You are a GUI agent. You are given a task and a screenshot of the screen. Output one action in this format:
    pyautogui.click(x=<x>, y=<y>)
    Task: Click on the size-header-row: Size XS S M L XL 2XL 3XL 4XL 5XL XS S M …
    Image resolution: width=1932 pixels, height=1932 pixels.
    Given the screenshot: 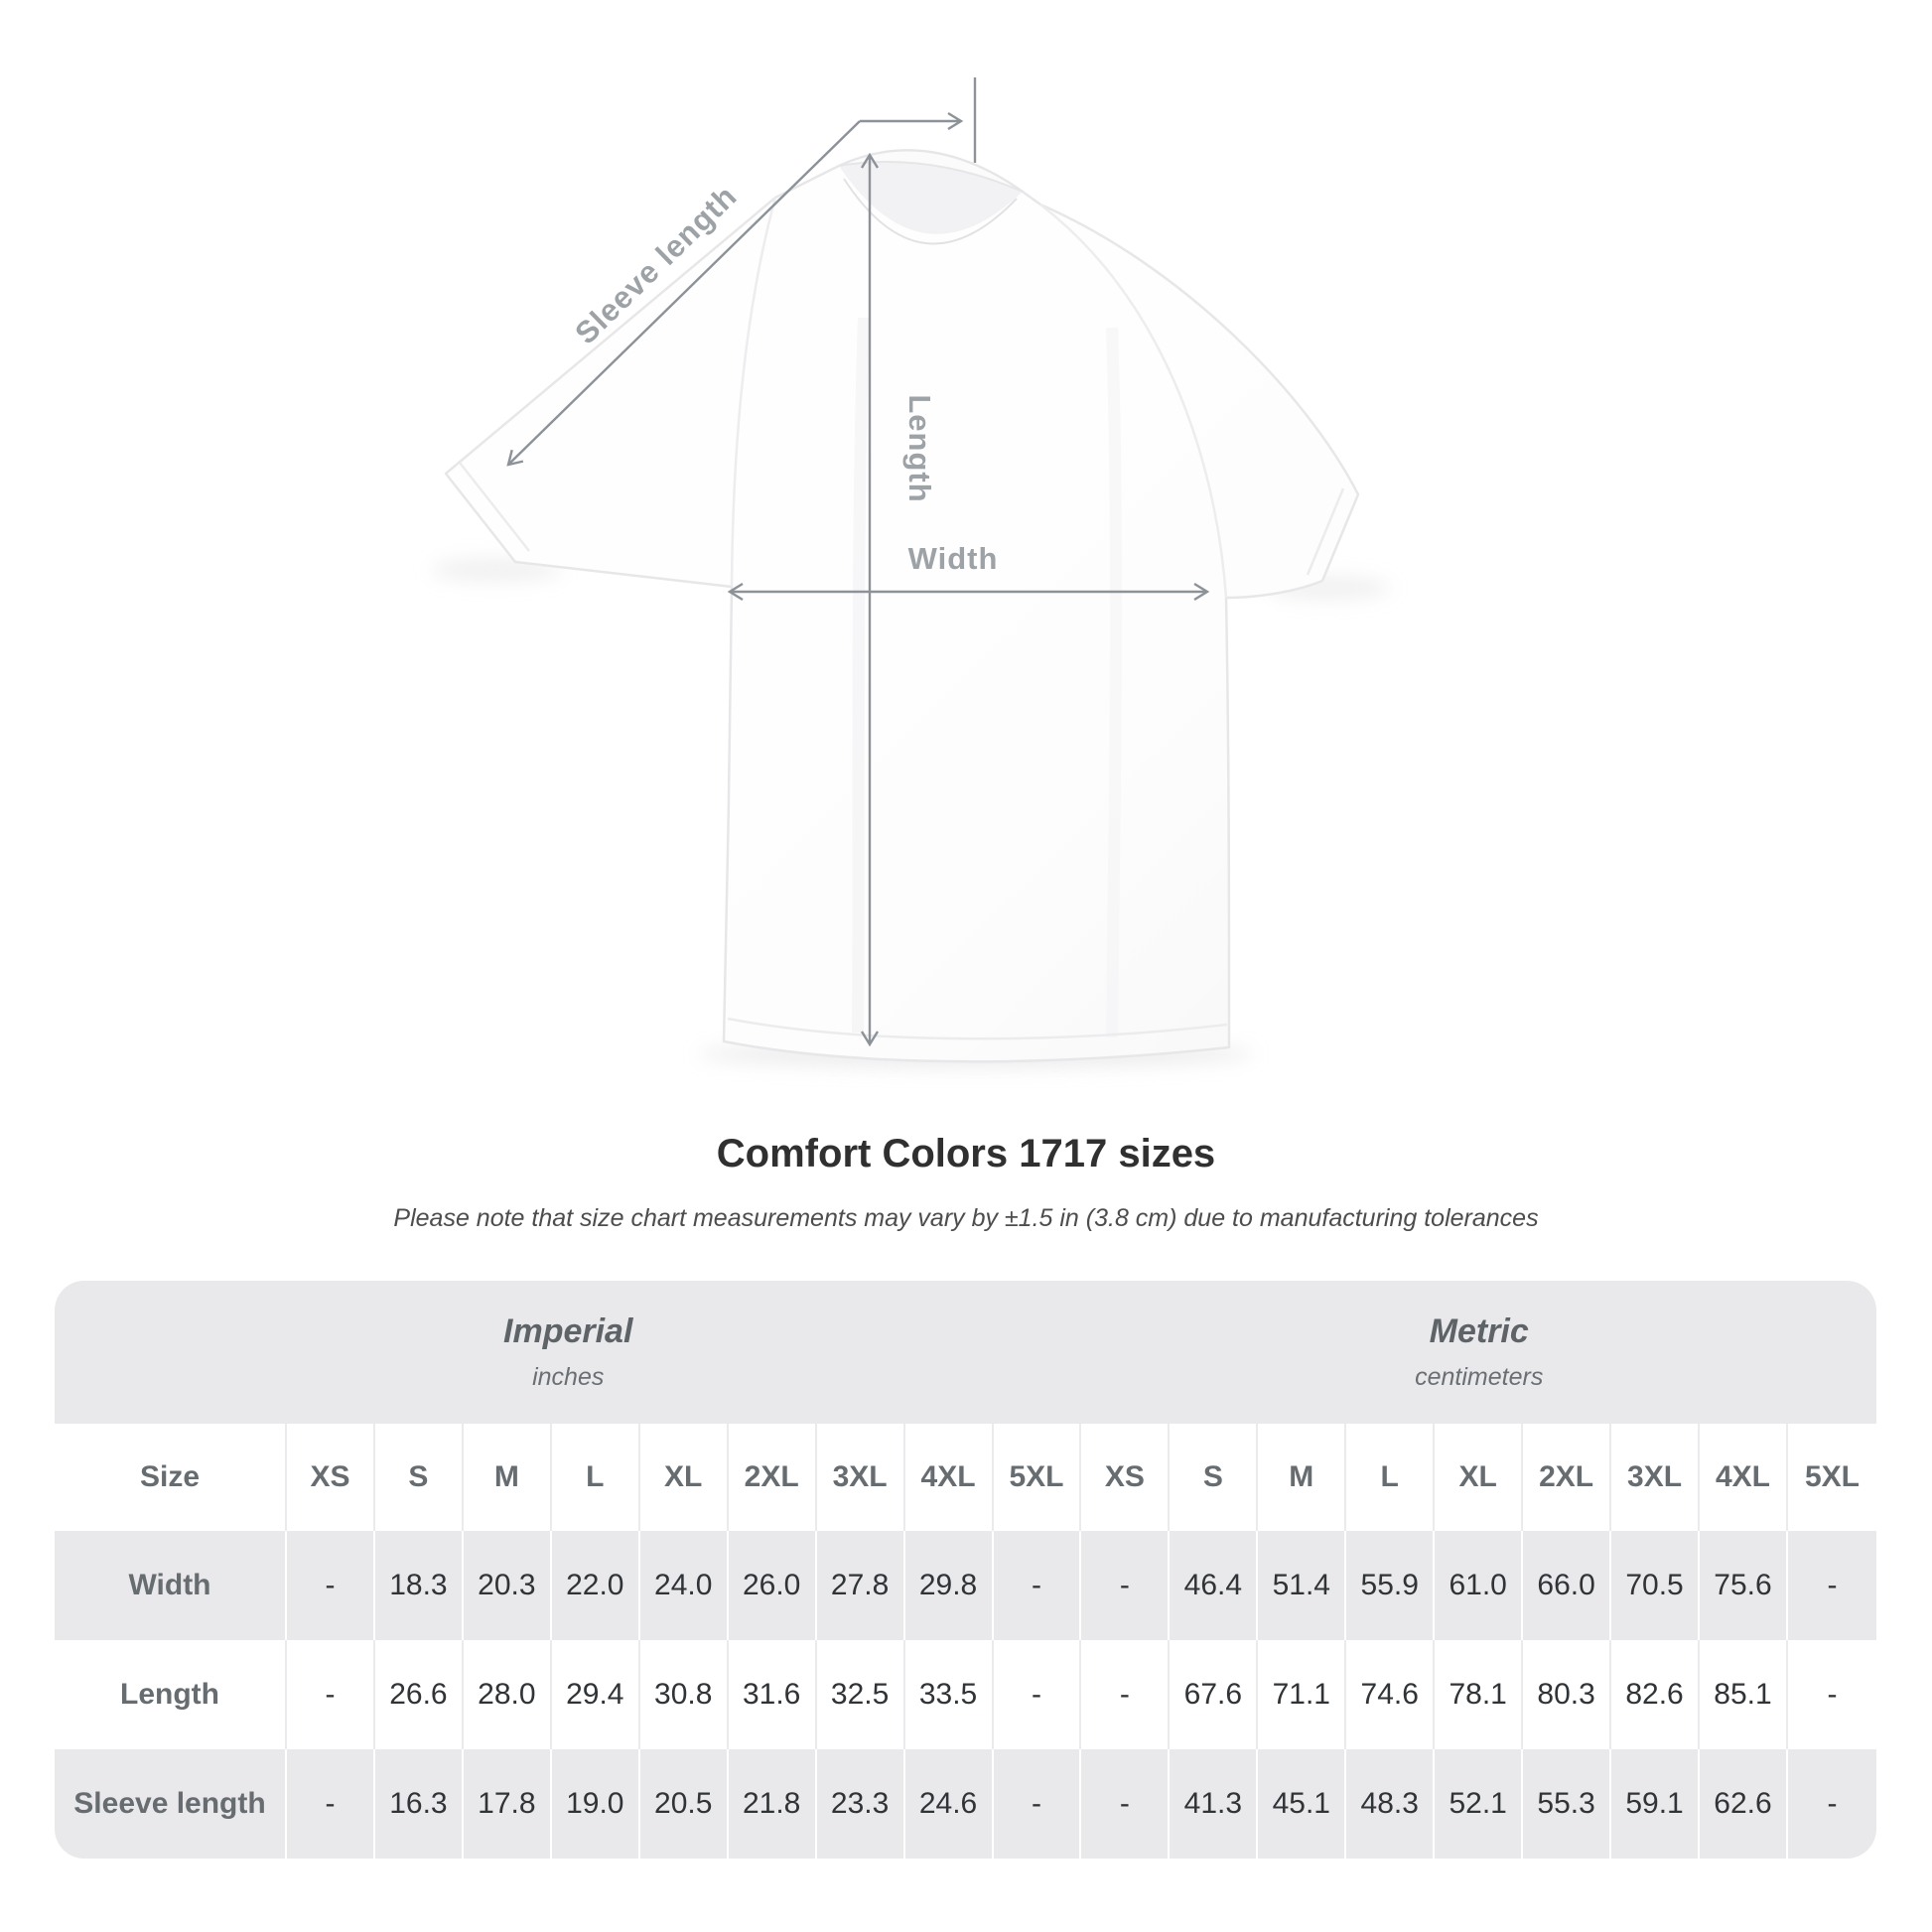 What is the action you would take?
    pyautogui.click(x=966, y=1478)
    